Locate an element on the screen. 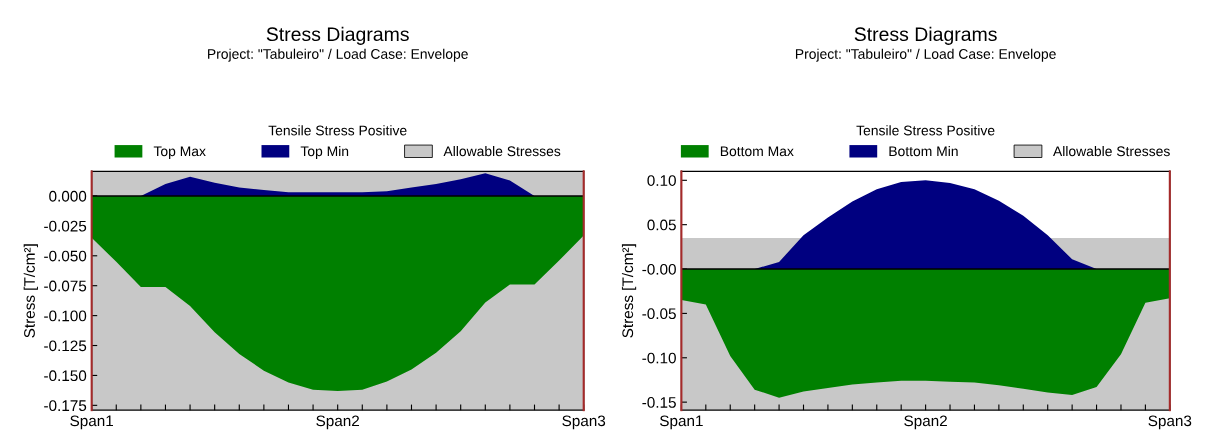 The height and width of the screenshot is (434, 1206). legend-label: Top Max is located at coordinates (179, 152).